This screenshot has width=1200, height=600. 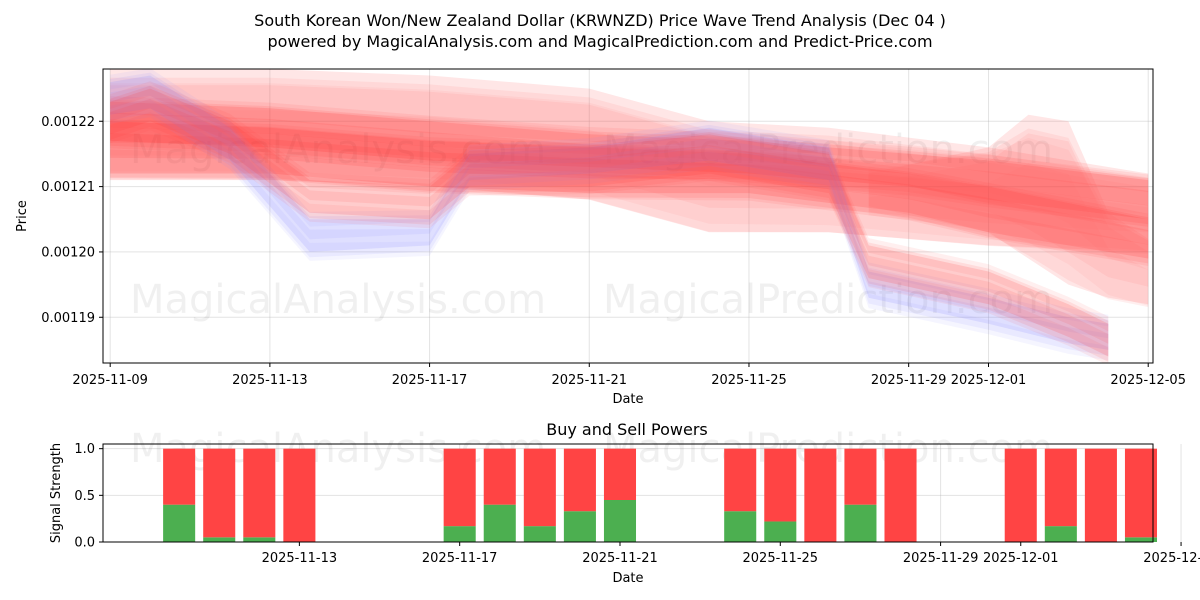 I want to click on power-x-tick-label: 2025-11-13, so click(x=300, y=558).